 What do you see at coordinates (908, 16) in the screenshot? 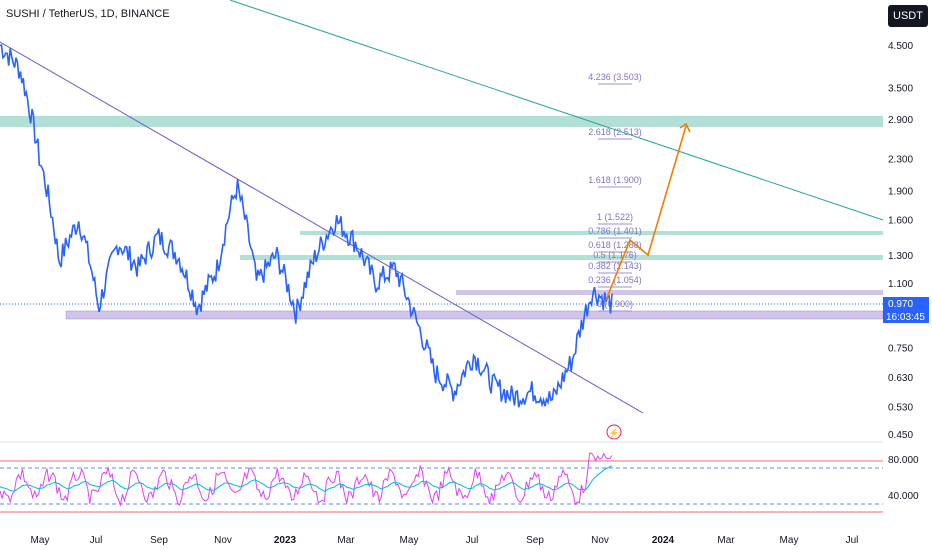
I see `currency-button: USDT` at bounding box center [908, 16].